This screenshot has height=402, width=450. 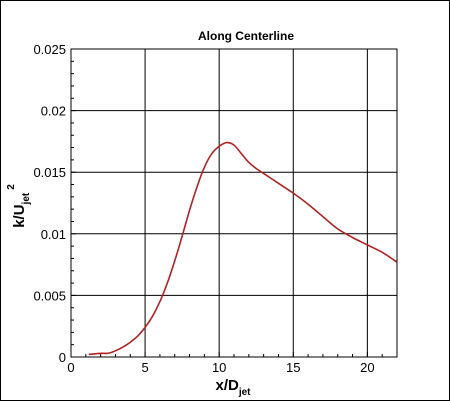 What do you see at coordinates (144, 367) in the screenshot?
I see `x-tick-label: 5` at bounding box center [144, 367].